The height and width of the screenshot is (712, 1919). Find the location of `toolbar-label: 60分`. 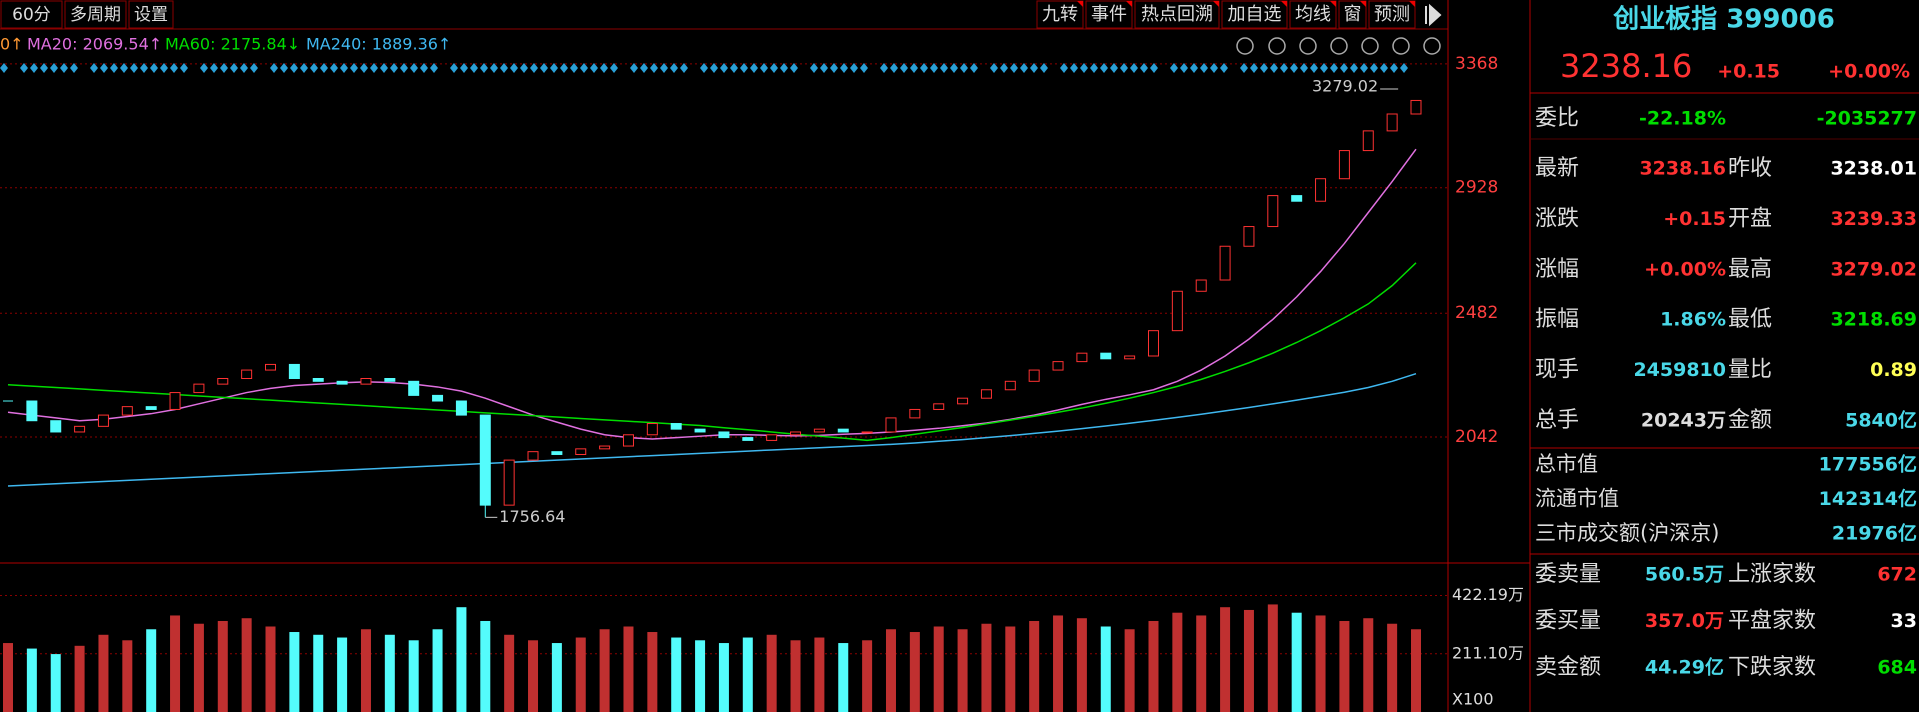

toolbar-label: 60分 is located at coordinates (31, 15).